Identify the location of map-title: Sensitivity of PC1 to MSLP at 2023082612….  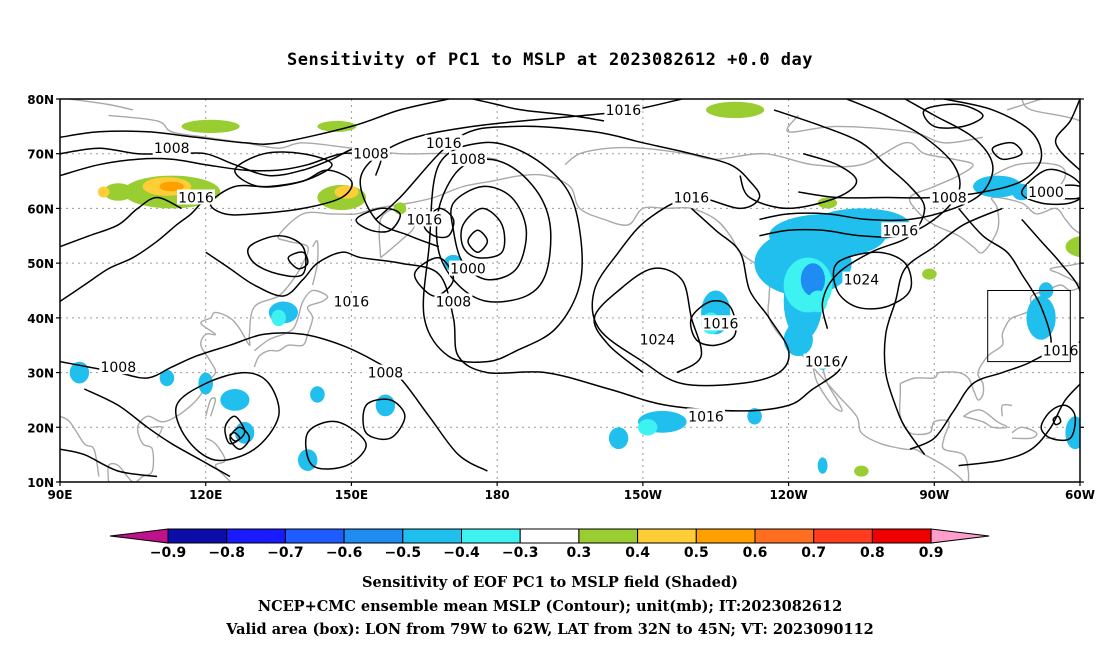
(549, 60).